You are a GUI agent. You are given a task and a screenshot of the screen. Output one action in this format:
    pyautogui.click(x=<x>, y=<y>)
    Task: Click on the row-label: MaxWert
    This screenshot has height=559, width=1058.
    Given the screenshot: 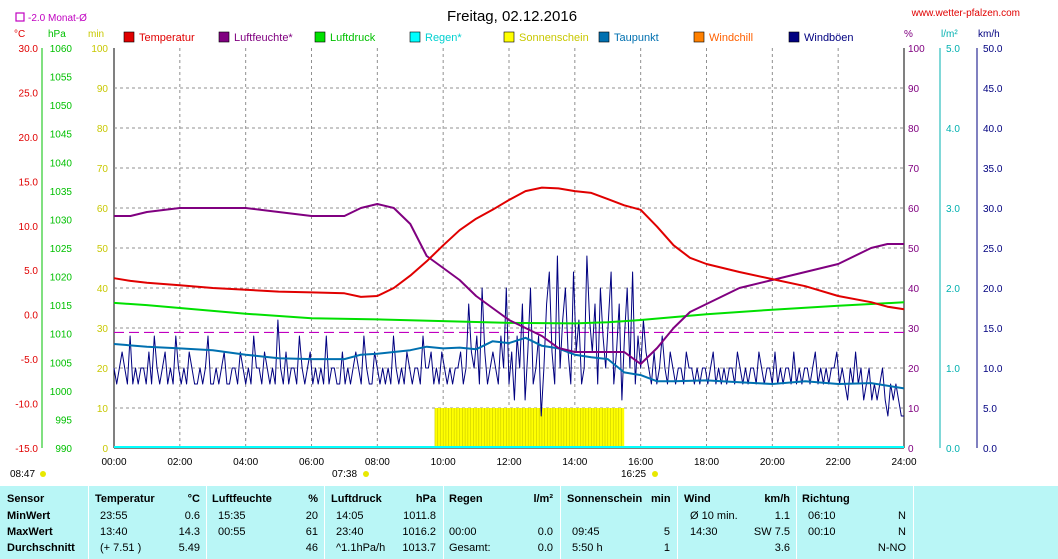 What is the action you would take?
    pyautogui.click(x=30, y=532)
    